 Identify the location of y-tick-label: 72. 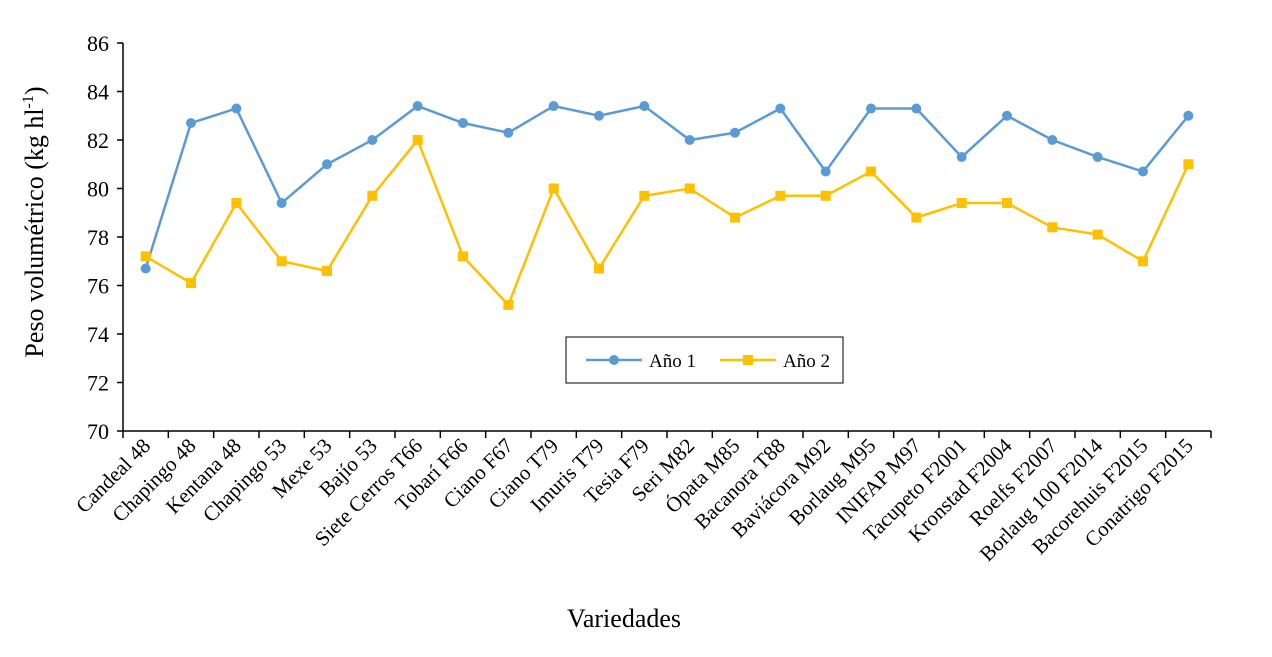
(98, 383).